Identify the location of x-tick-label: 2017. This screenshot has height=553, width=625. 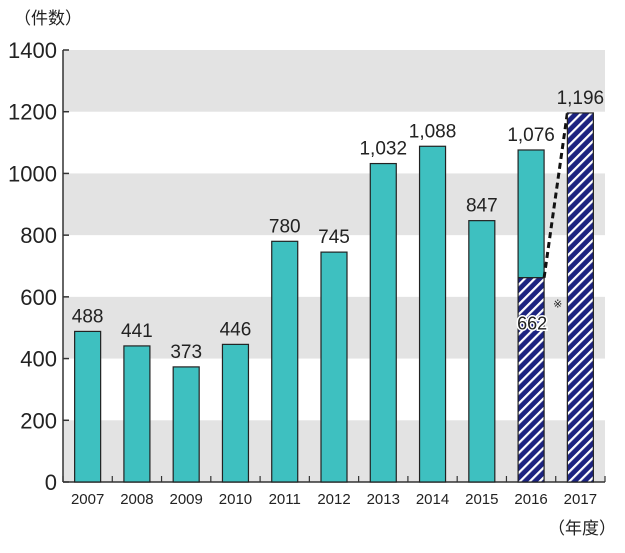
(580, 499).